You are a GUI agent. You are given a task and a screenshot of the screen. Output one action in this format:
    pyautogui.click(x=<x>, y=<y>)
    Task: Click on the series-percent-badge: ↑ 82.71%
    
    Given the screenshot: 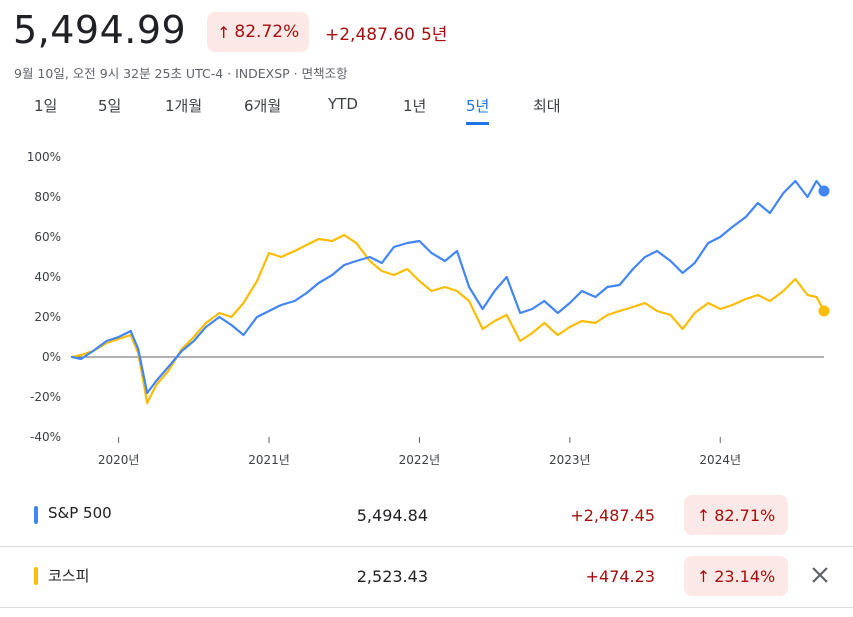 What is the action you would take?
    pyautogui.click(x=736, y=515)
    